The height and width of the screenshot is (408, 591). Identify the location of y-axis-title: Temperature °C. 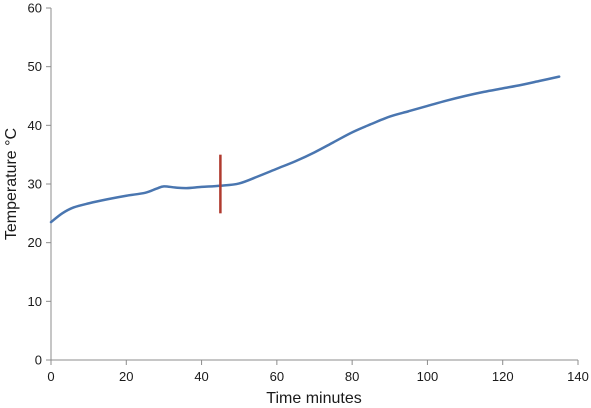
(11, 184).